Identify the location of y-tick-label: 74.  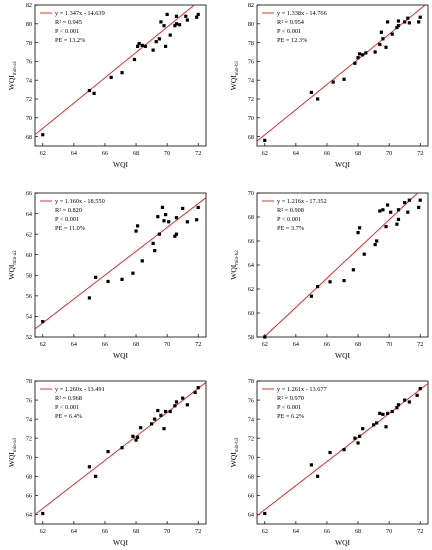
(29, 80).